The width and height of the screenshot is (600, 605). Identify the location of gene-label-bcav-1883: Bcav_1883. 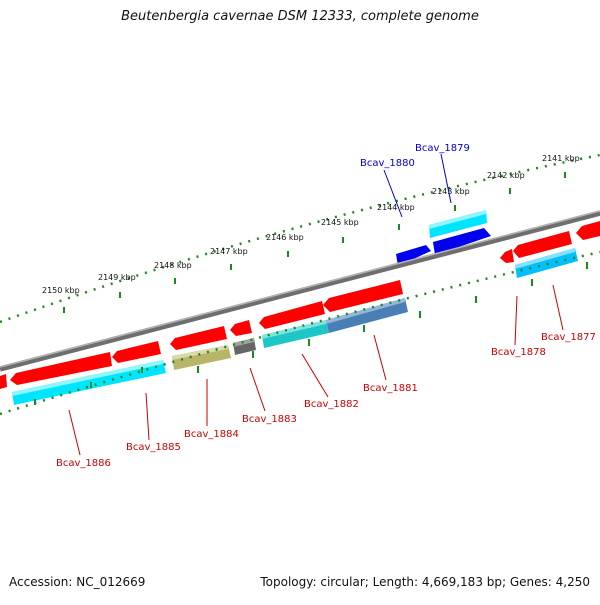
(269, 419).